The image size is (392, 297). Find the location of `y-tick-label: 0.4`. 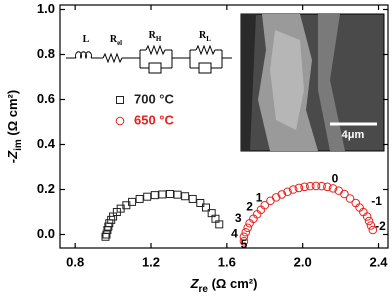

y-tick-label: 0.4 is located at coordinates (46, 143).